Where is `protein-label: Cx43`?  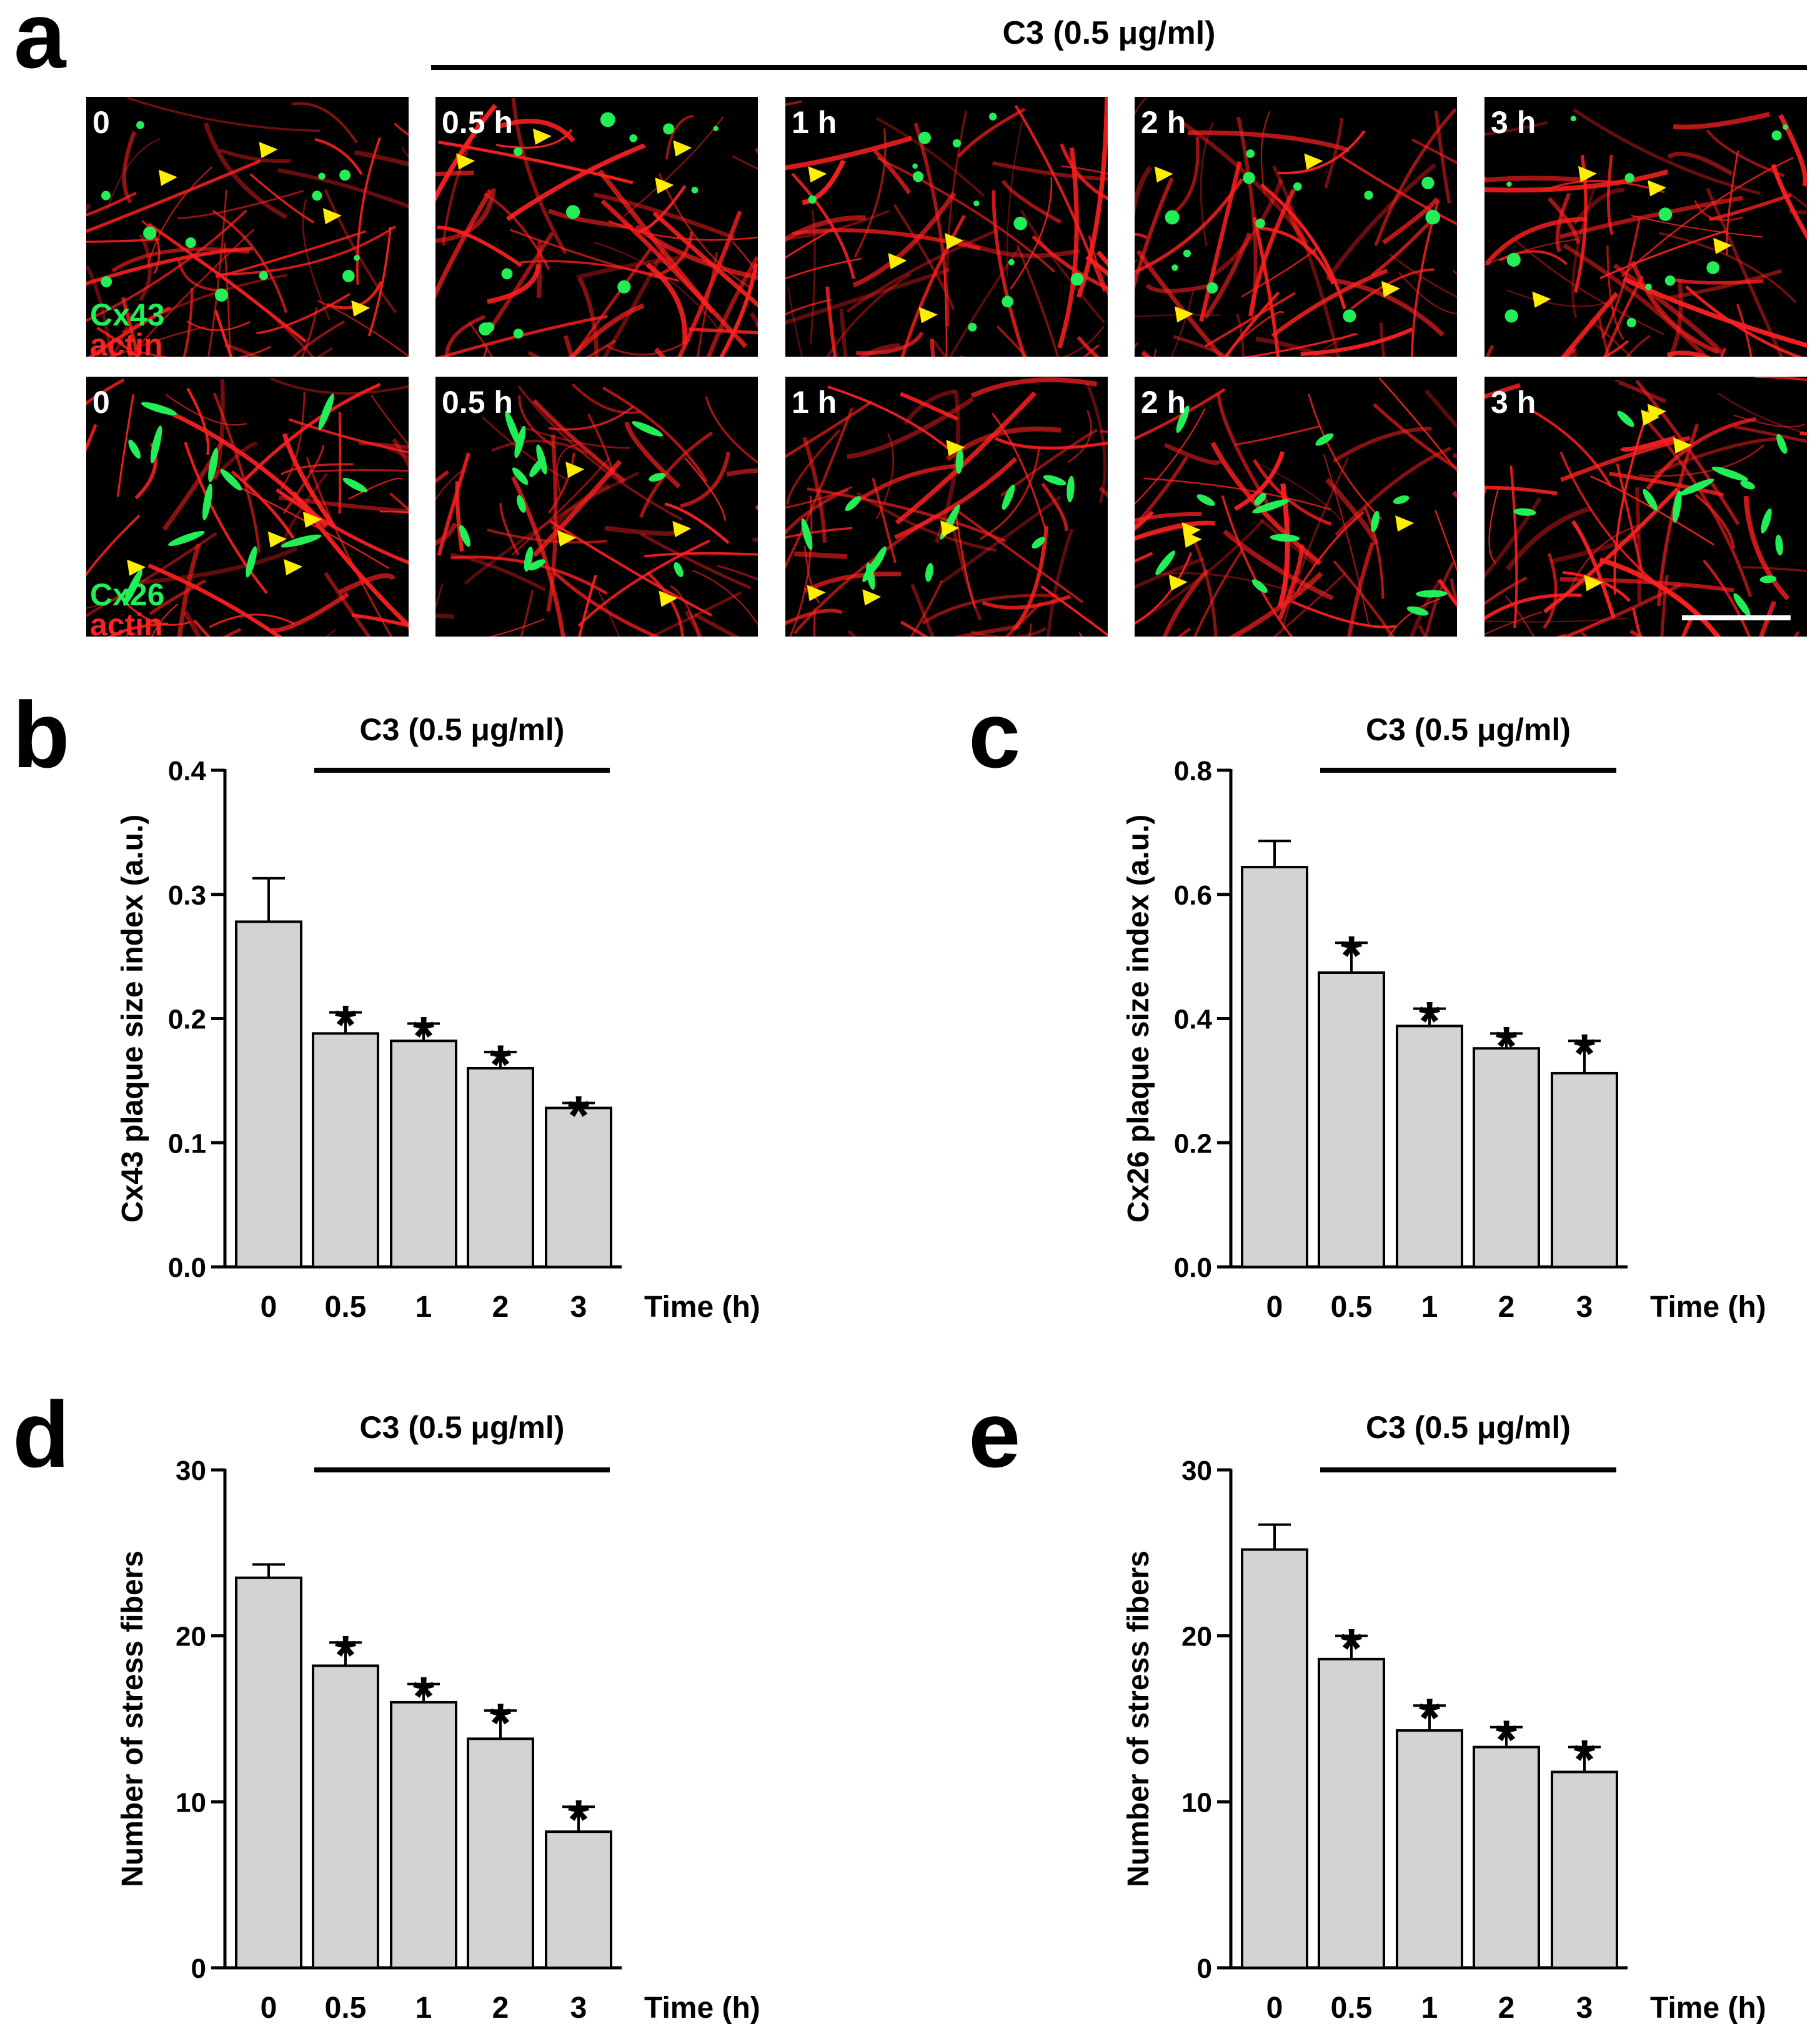
protein-label: Cx43 is located at coordinates (127, 314).